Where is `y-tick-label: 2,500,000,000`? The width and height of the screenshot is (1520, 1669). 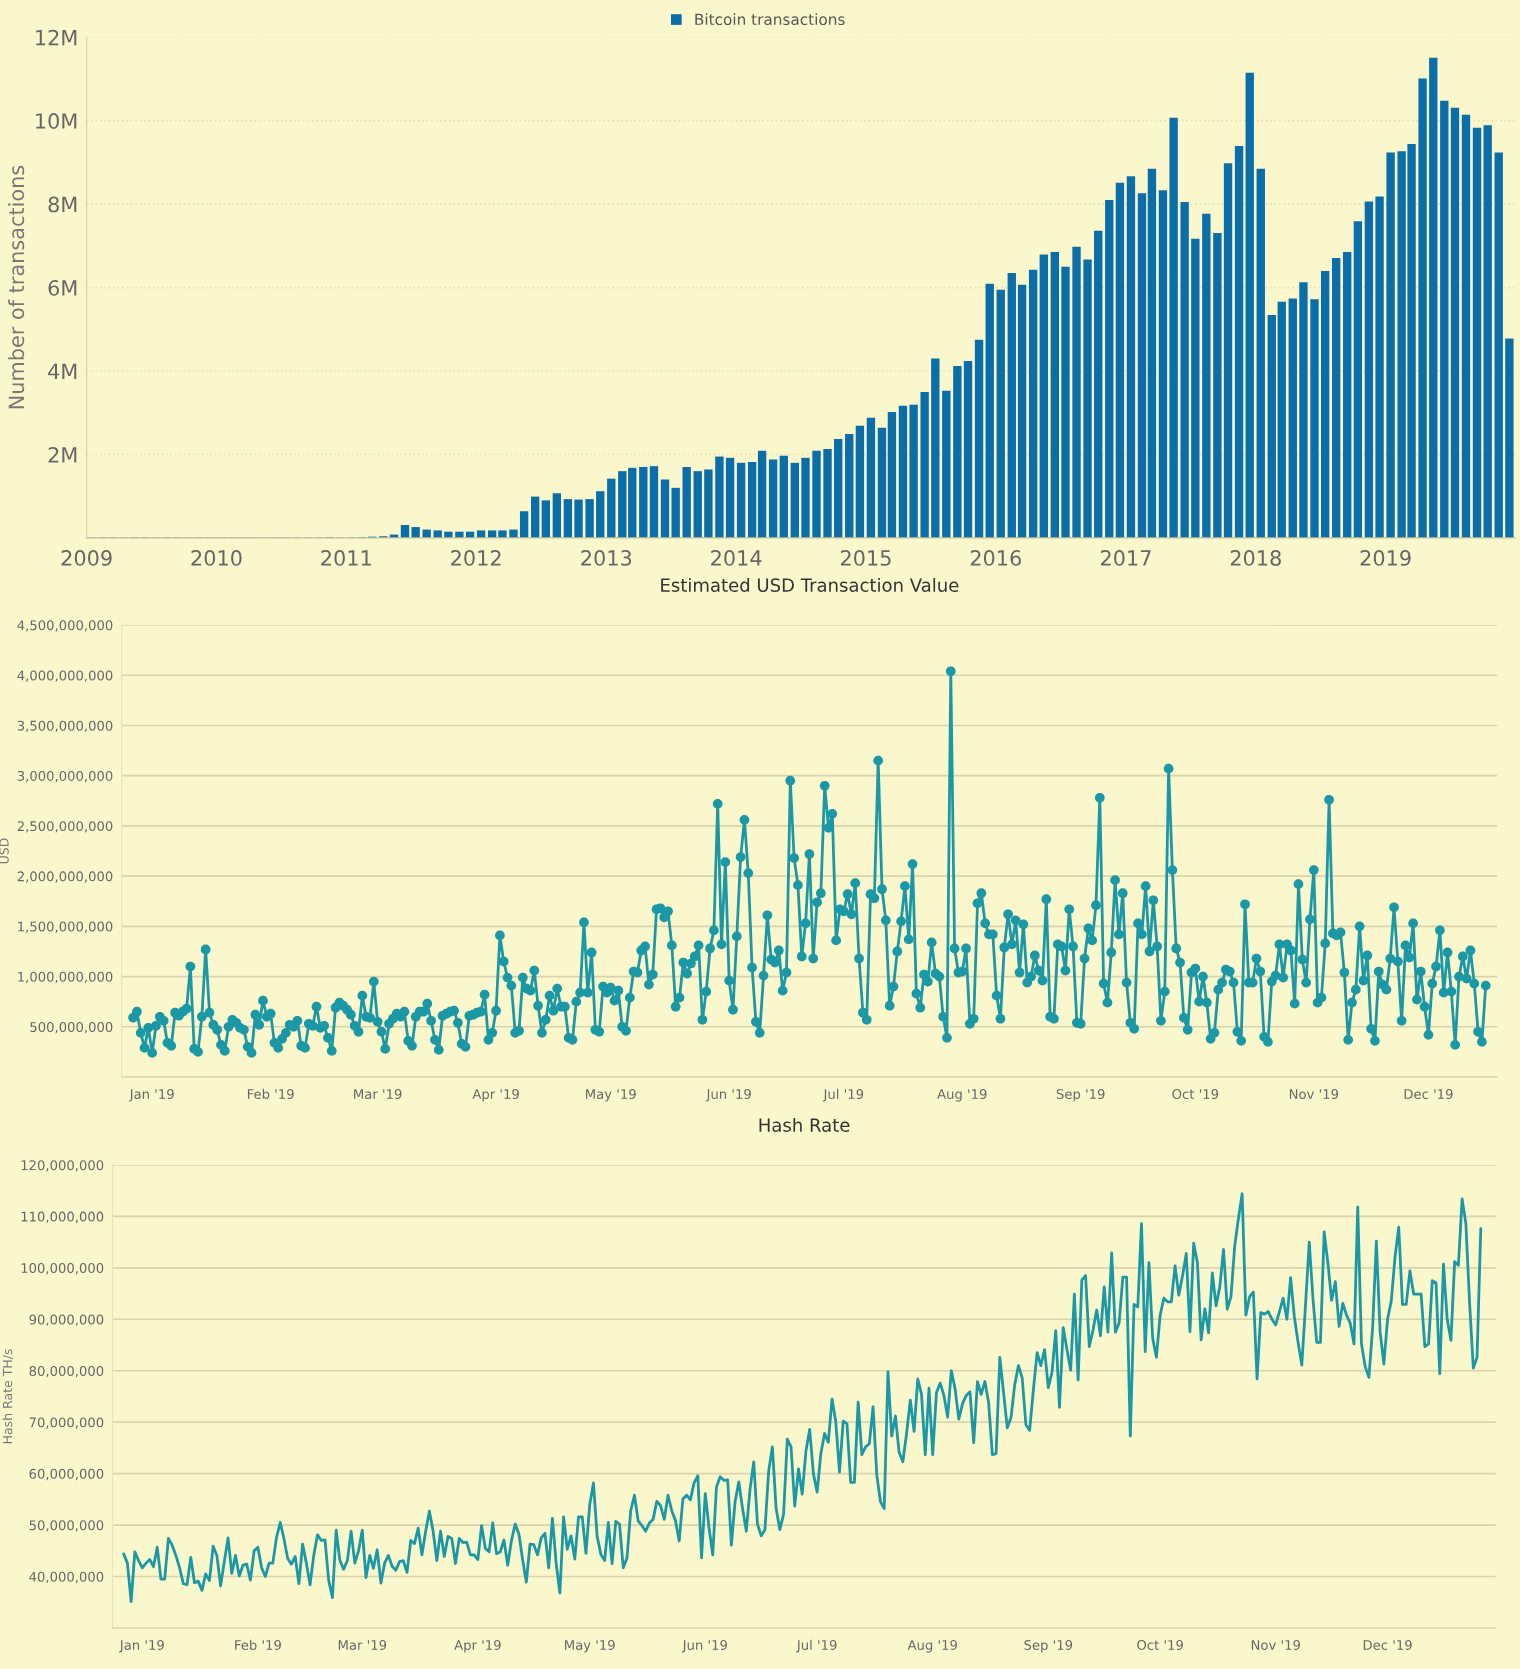
y-tick-label: 2,500,000,000 is located at coordinates (65, 827).